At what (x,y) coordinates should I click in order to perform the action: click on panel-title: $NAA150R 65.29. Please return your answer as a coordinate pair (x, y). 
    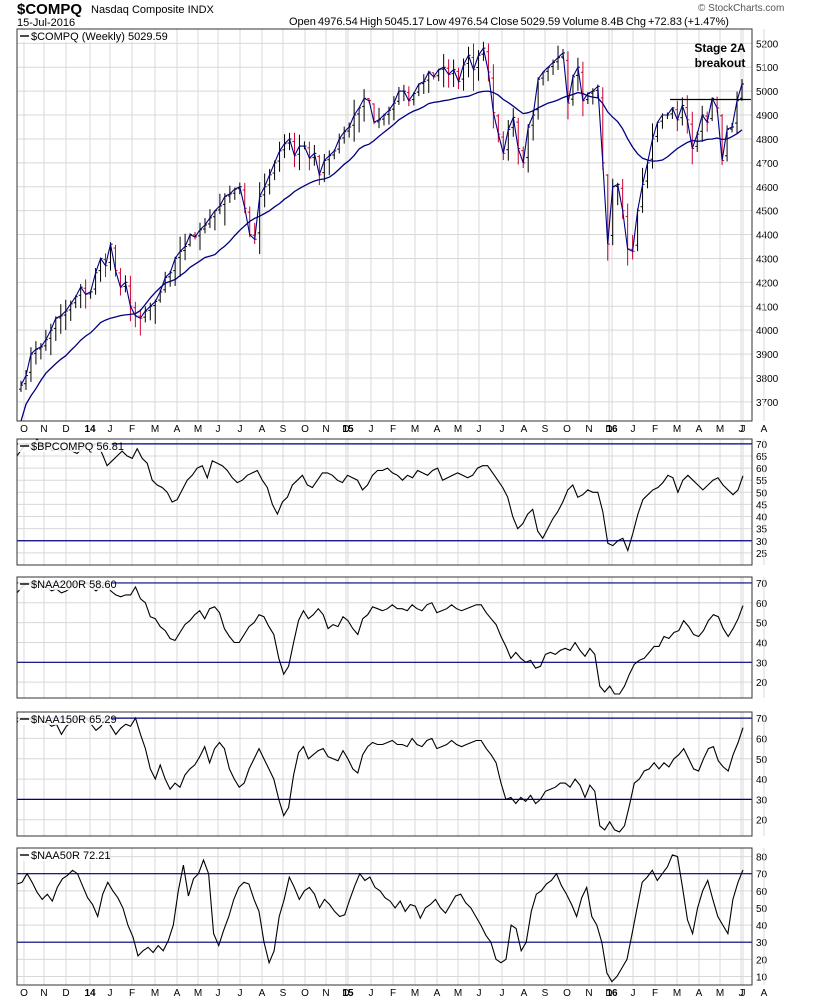
    Looking at the image, I should click on (74, 720).